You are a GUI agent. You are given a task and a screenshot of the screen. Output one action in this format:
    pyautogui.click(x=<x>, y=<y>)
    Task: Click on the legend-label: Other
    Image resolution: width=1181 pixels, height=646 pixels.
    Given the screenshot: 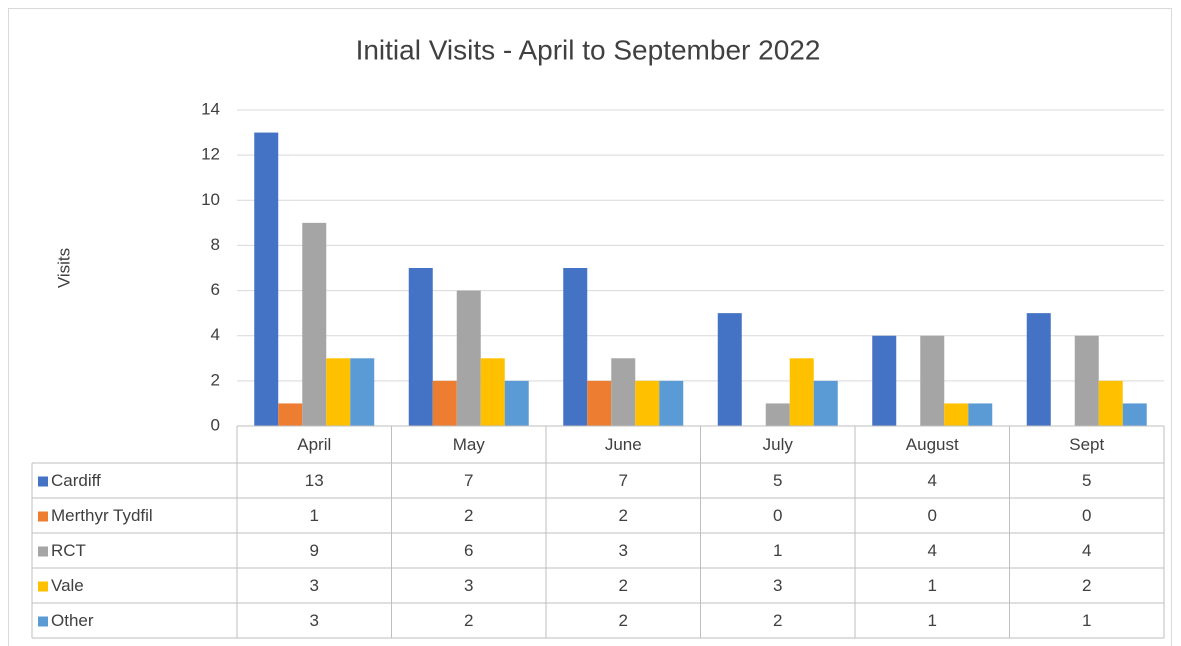 What is the action you would take?
    pyautogui.click(x=72, y=620)
    